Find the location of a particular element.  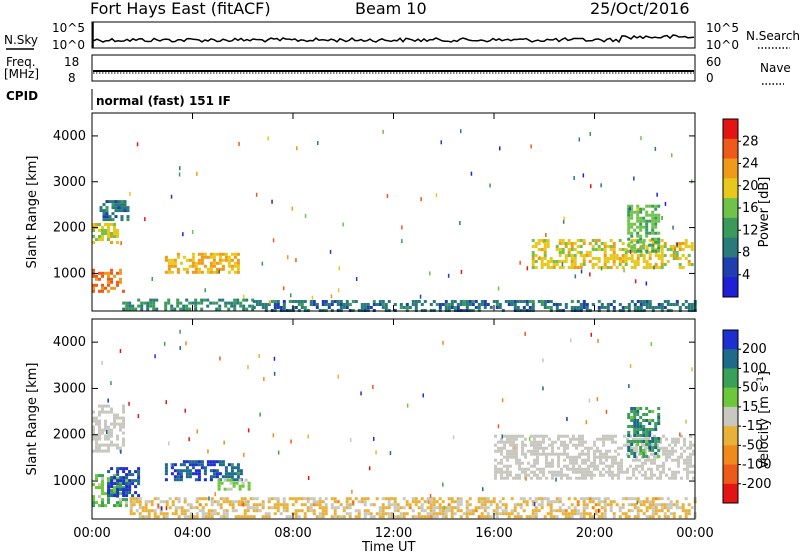

velocity-colorbar-cell is located at coordinates (730, 340).